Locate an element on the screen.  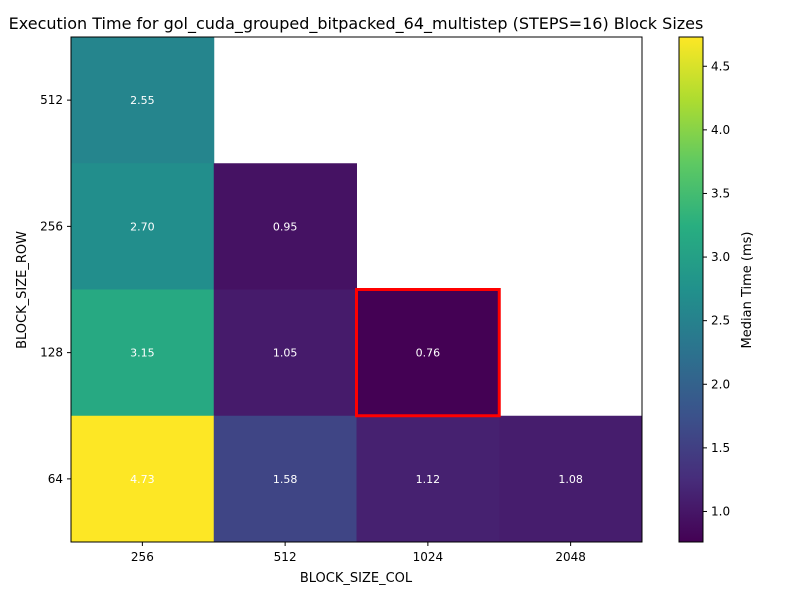
colorbar-tick-label: 2.0 is located at coordinates (720, 384).